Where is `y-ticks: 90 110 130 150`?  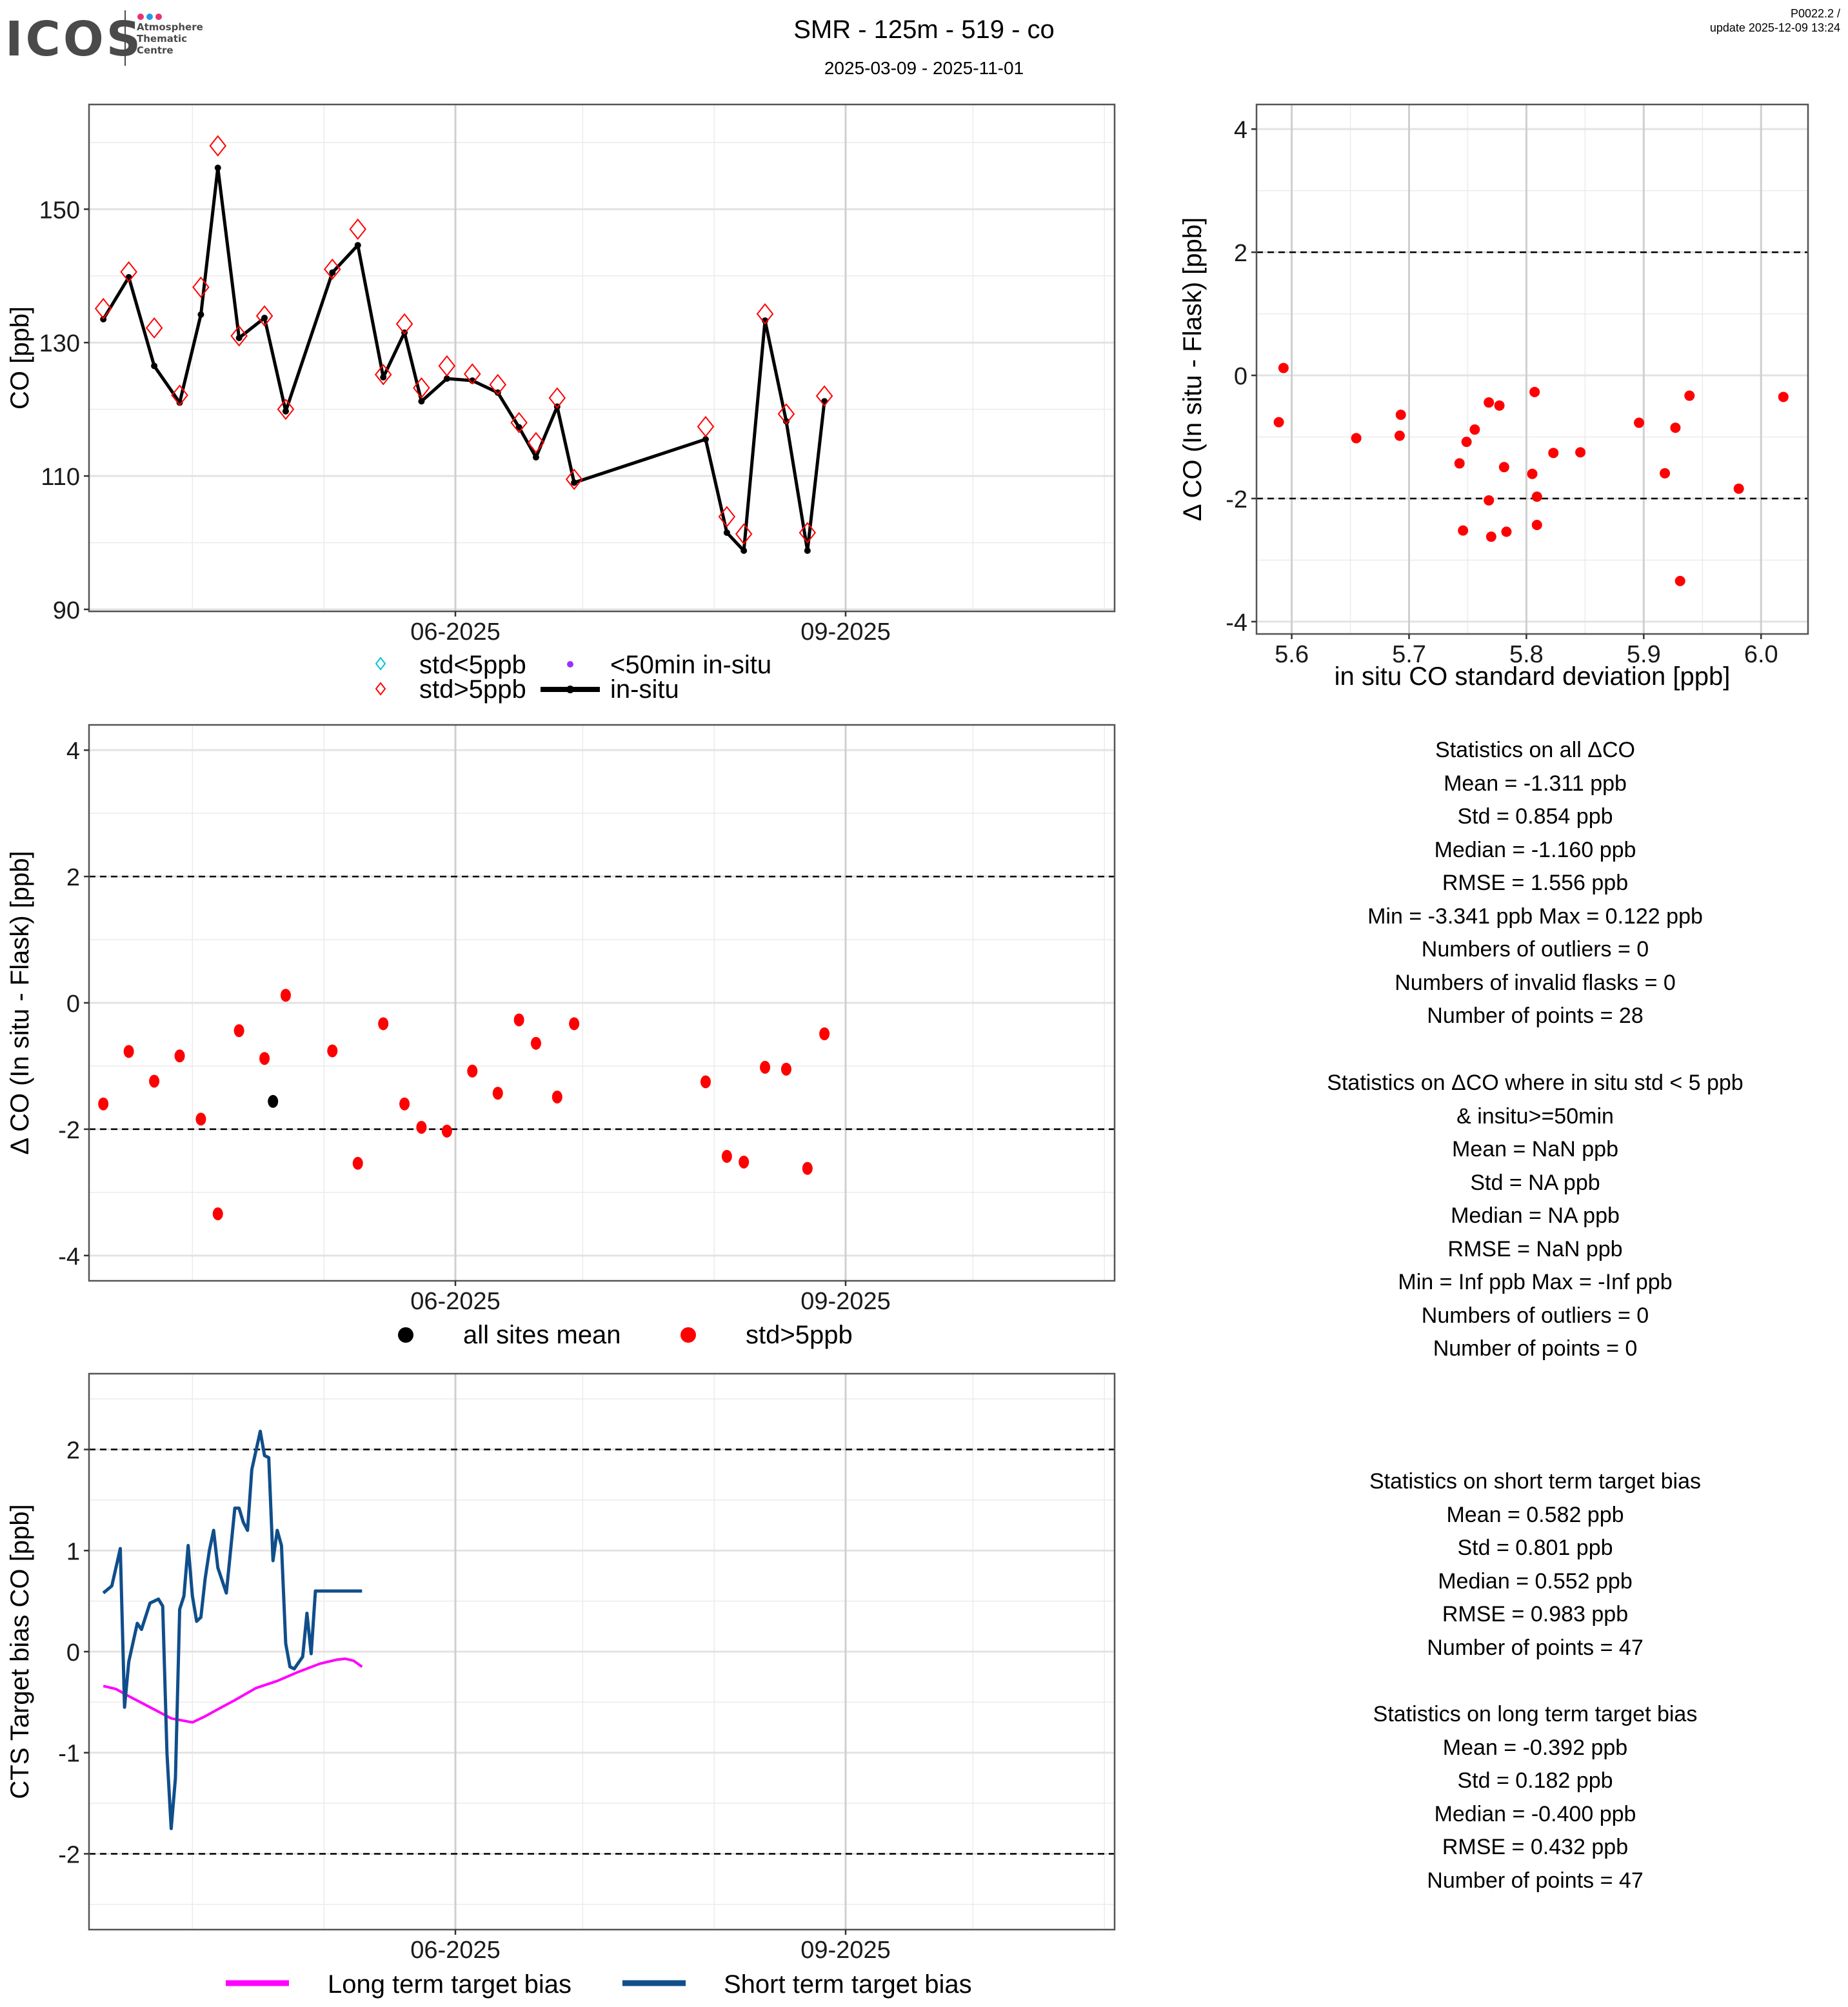
y-ticks: 90 110 130 150 is located at coordinates (64, 410).